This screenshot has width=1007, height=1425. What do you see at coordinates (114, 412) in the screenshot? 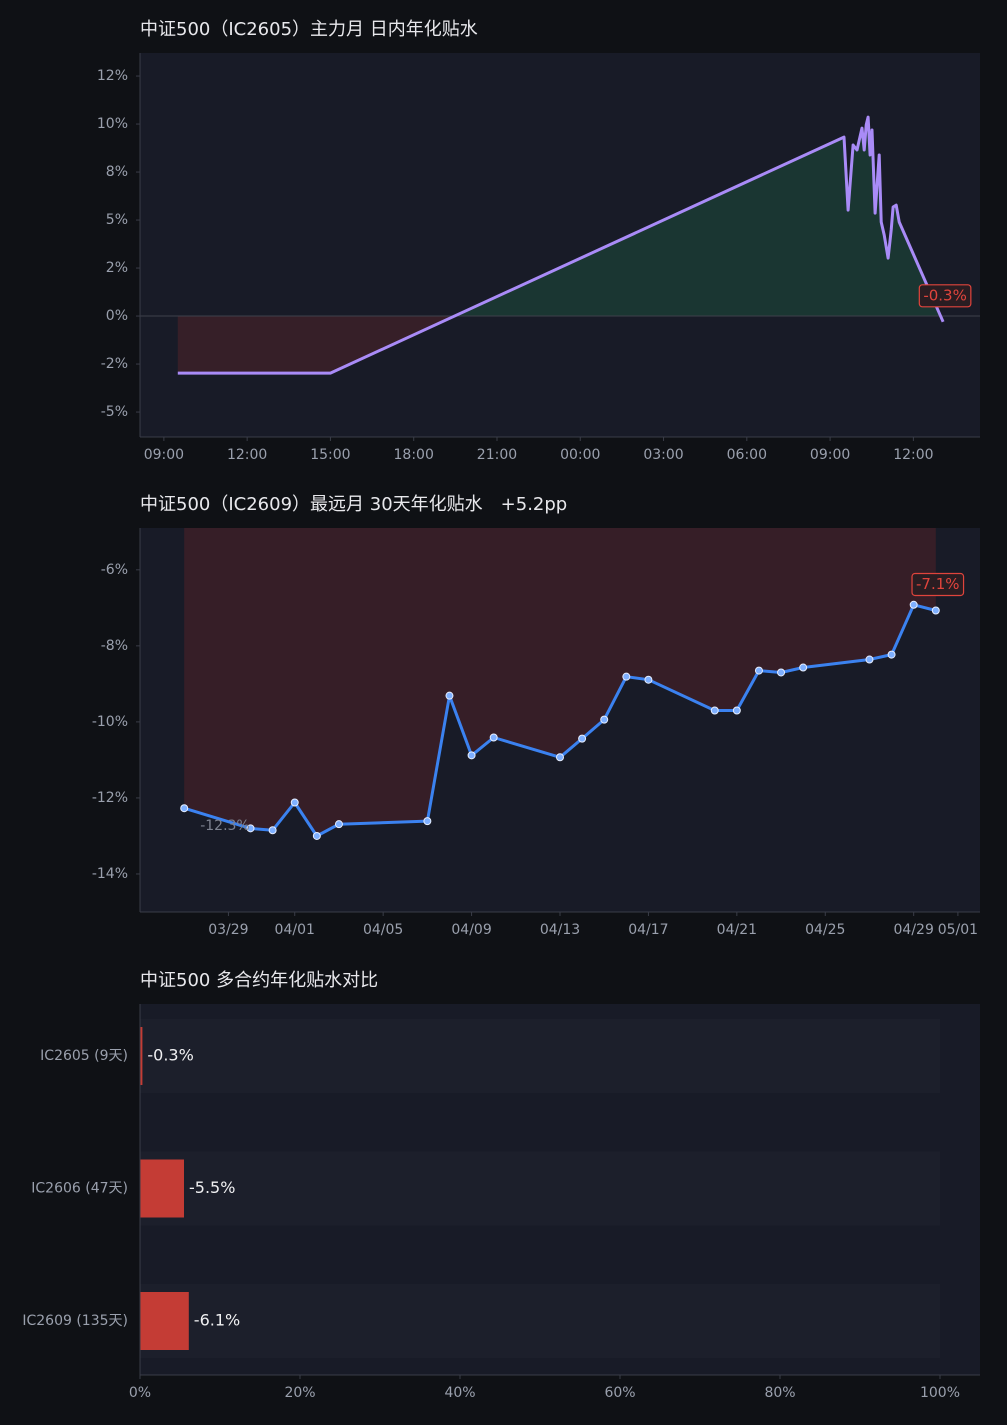
I see `y-tick-label: -5%` at bounding box center [114, 412].